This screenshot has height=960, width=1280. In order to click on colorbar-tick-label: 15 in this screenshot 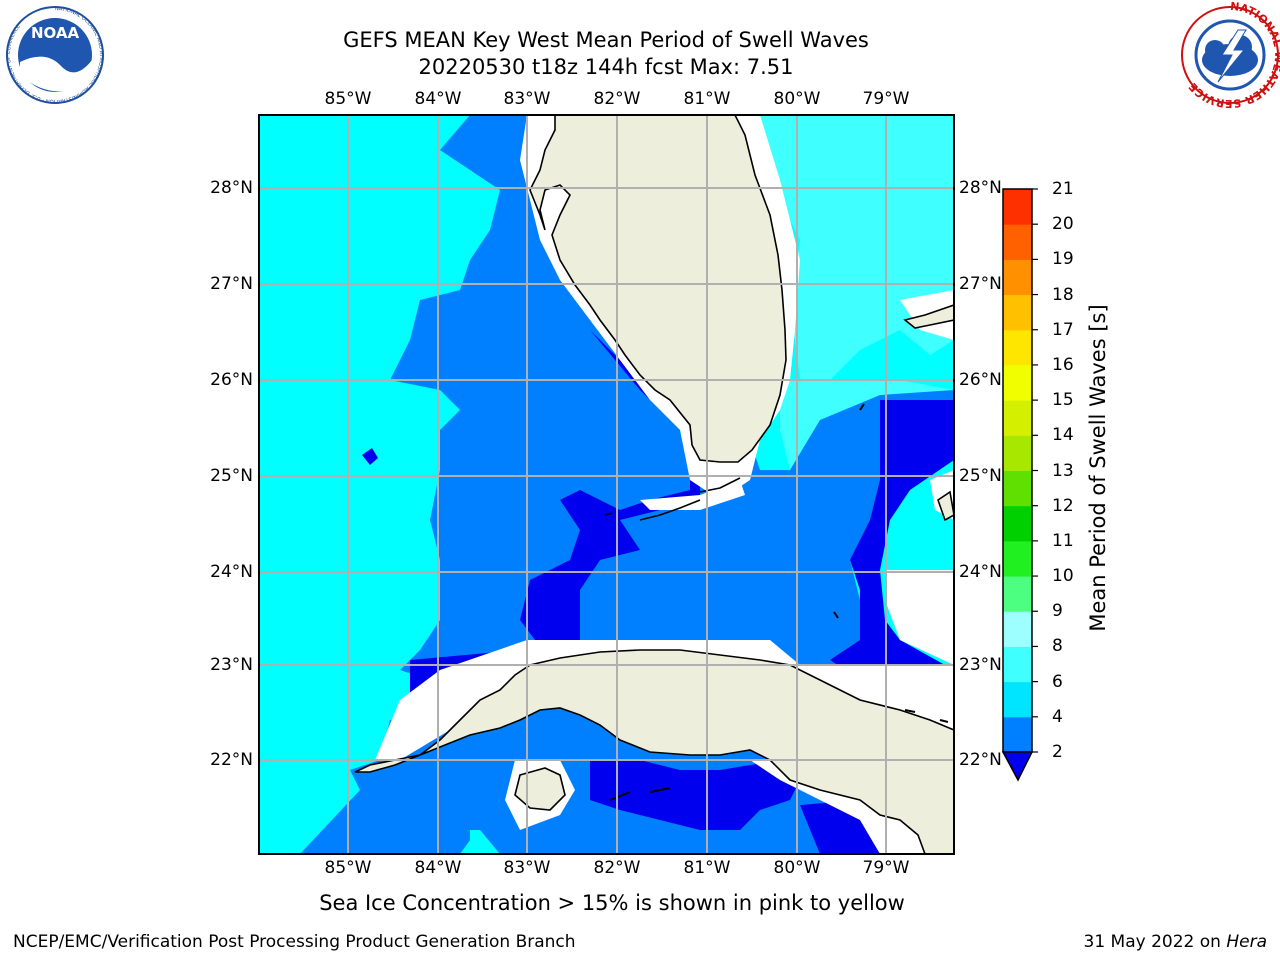, I will do `click(1063, 400)`.